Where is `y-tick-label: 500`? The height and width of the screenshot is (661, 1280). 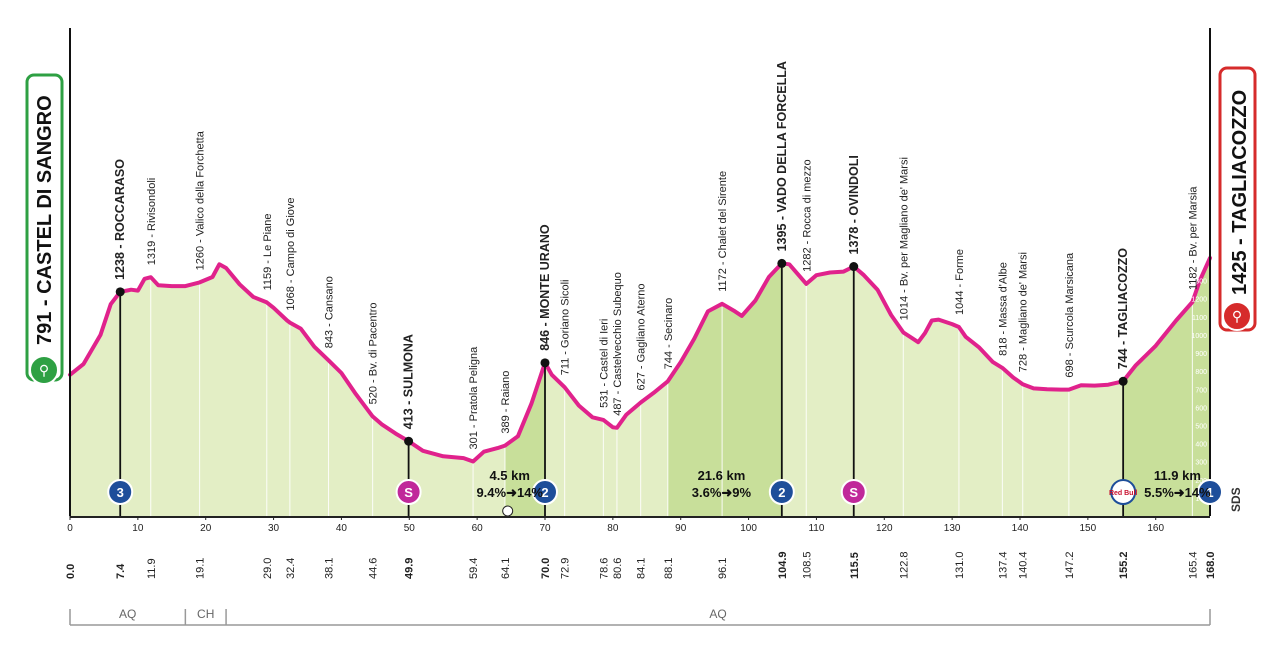
y-tick-label: 500 is located at coordinates (1201, 426).